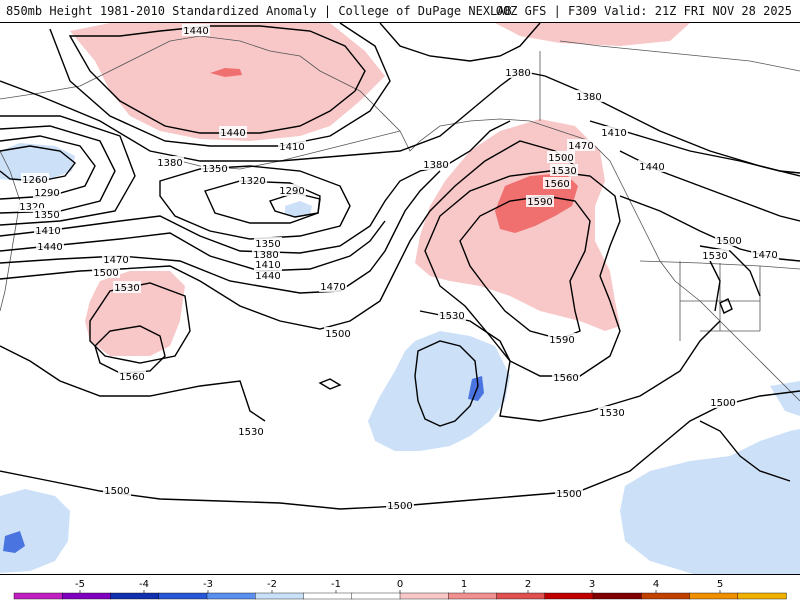  Describe the element at coordinates (10, 231) in the screenshot. I see `coastline-kamchatka` at that location.